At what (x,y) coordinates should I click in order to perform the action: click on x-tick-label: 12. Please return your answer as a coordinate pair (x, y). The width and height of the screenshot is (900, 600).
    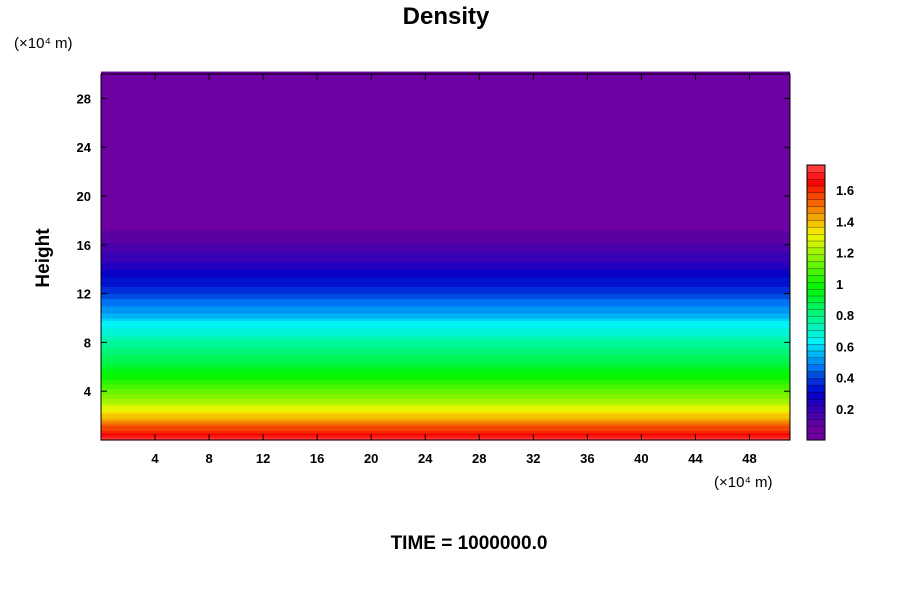
    Looking at the image, I should click on (263, 458).